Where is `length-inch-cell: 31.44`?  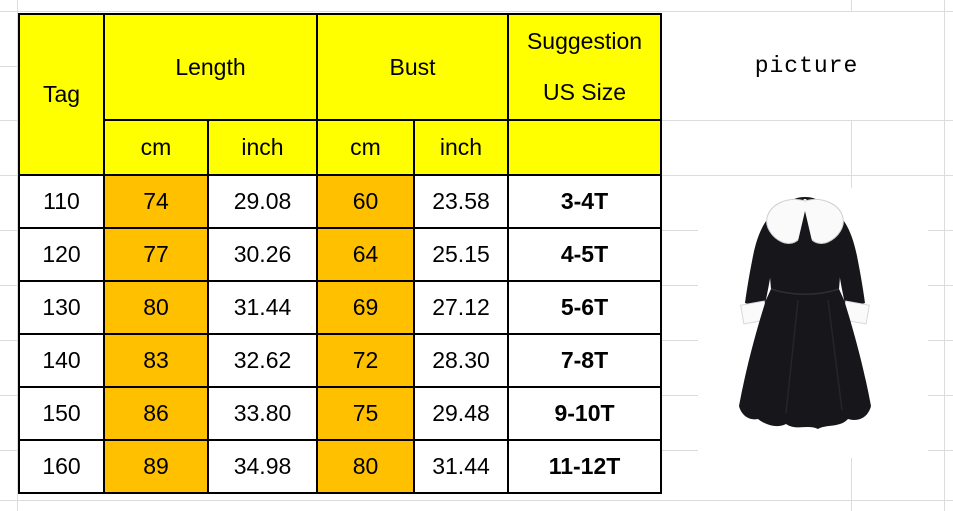
length-inch-cell: 31.44 is located at coordinates (262, 307).